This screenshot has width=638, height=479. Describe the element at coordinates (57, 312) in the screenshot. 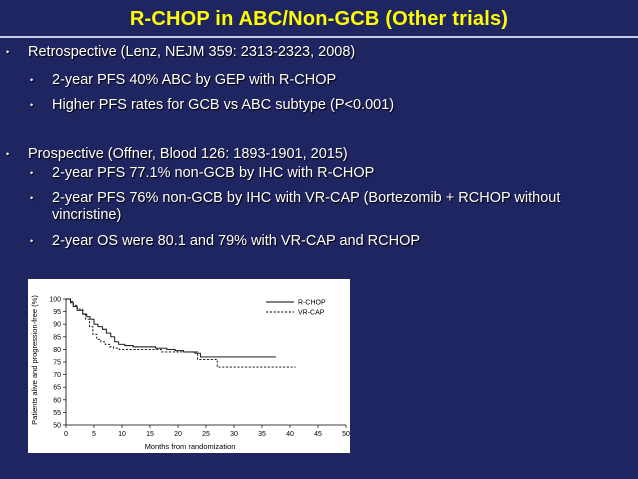

I see `y-tick-label: 95` at that location.